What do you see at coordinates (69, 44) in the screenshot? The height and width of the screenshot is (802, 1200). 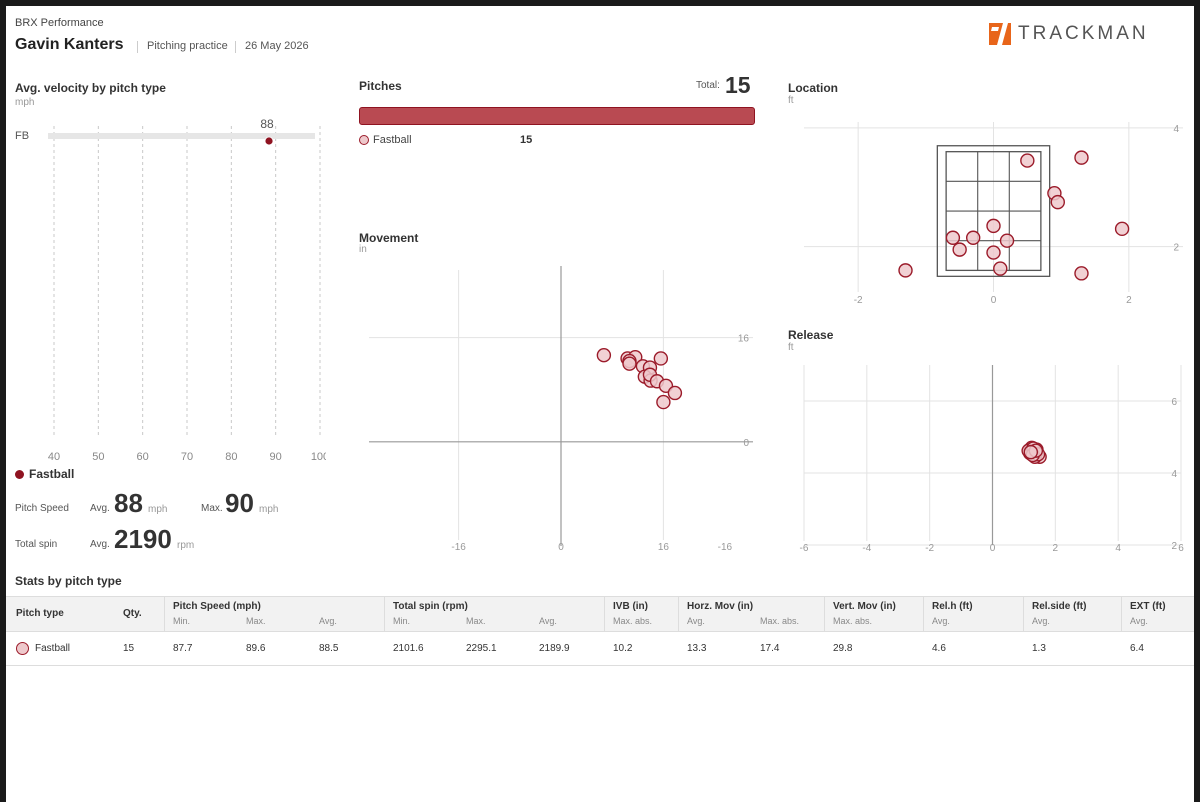 I see `player-name: Gavin Kanters` at bounding box center [69, 44].